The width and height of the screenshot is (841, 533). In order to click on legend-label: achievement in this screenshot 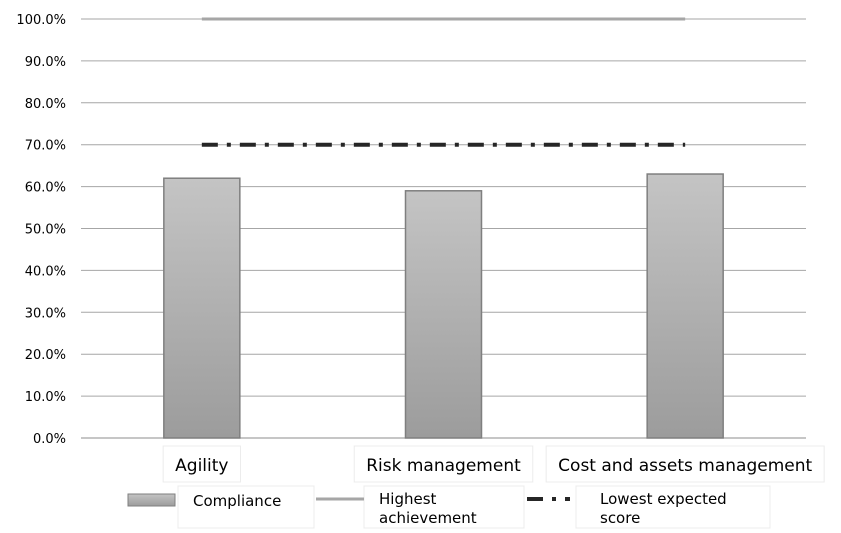, I will do `click(428, 518)`.